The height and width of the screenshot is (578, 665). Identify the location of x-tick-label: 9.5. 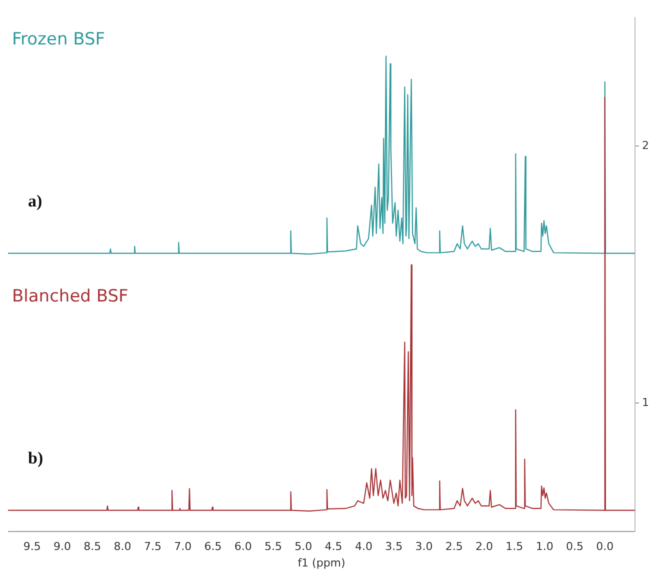
(32, 547).